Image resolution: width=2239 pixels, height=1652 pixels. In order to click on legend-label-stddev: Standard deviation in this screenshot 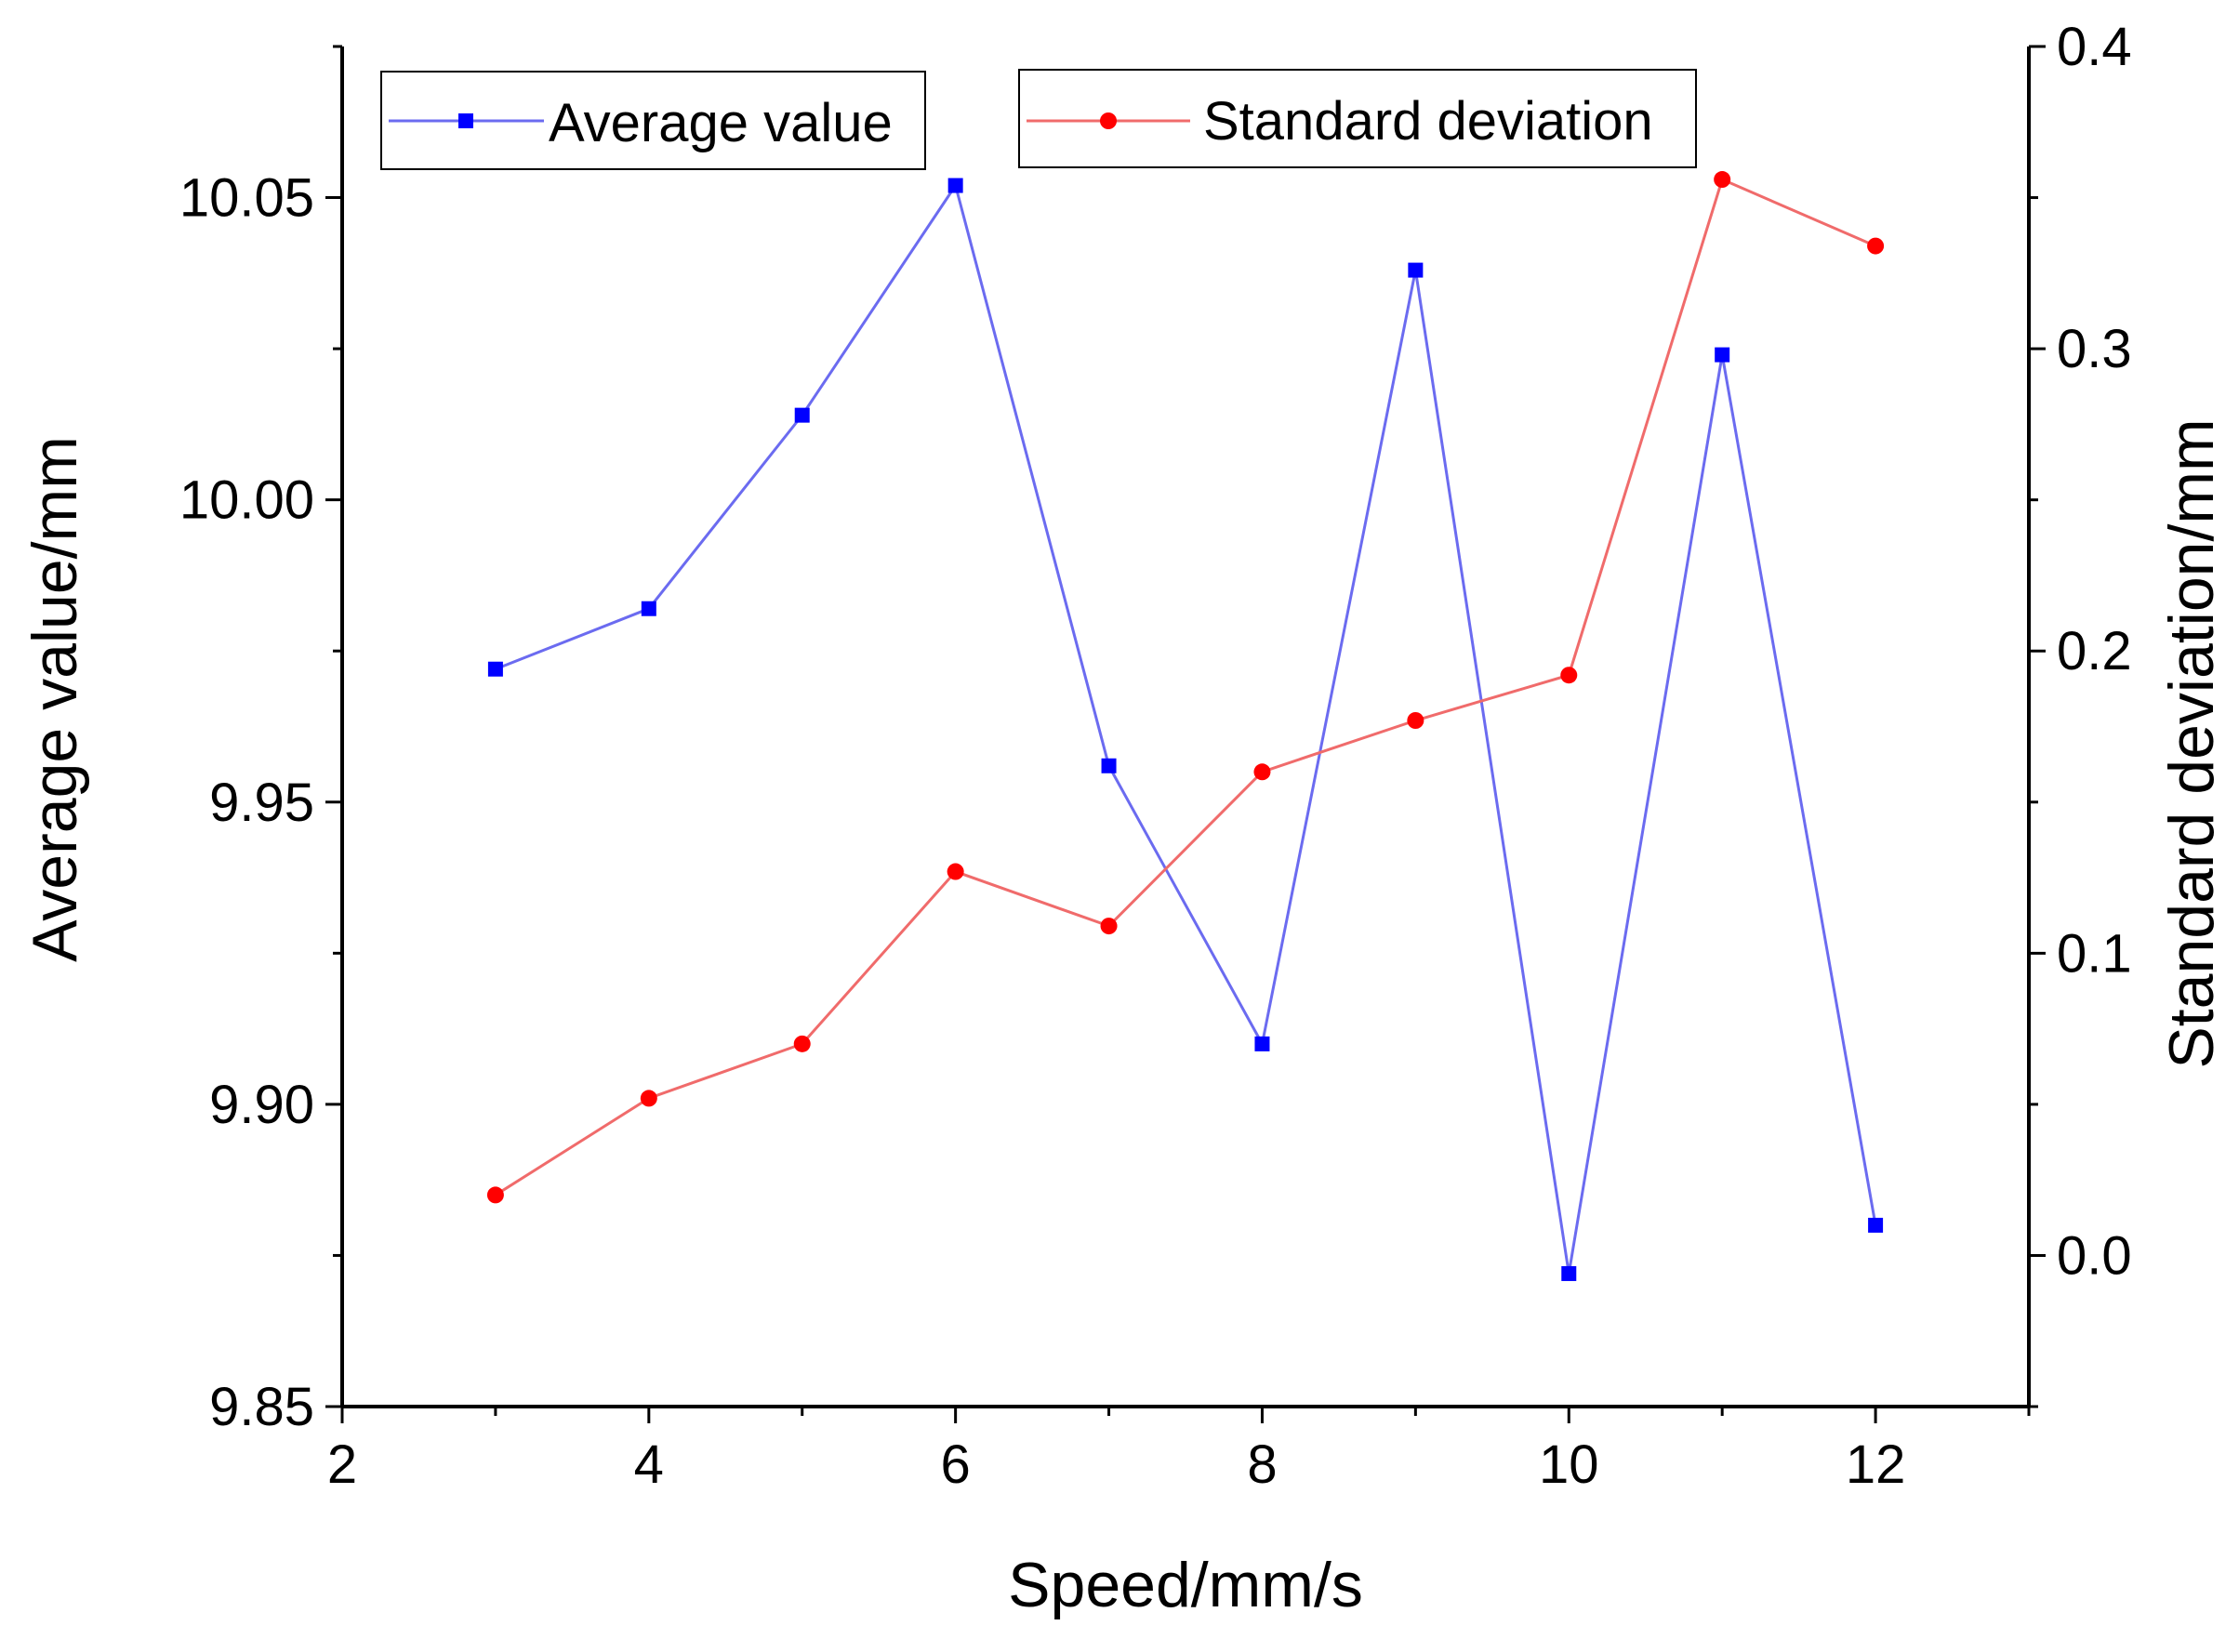, I will do `click(1428, 121)`.